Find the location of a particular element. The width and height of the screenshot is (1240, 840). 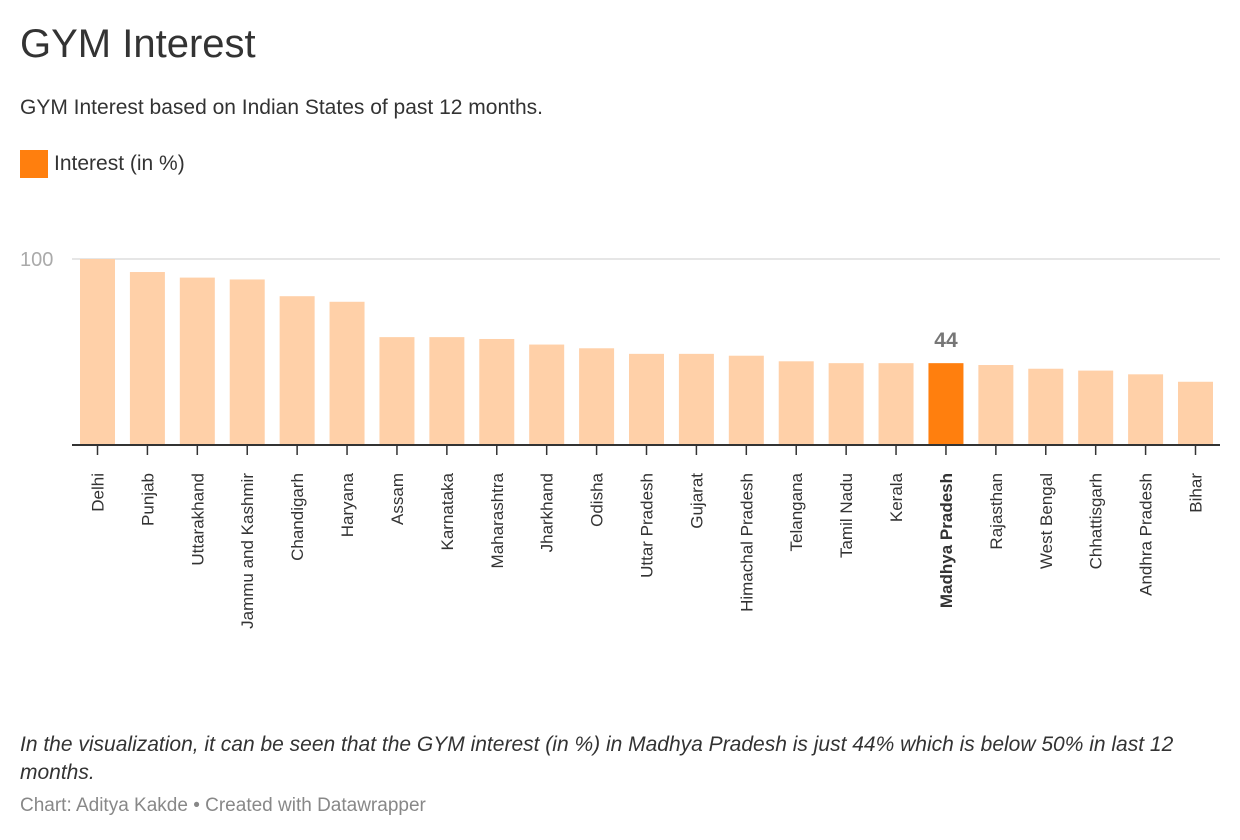

x-tick-label-chhattisgarh: Chhattisgarh is located at coordinates (1096, 521).